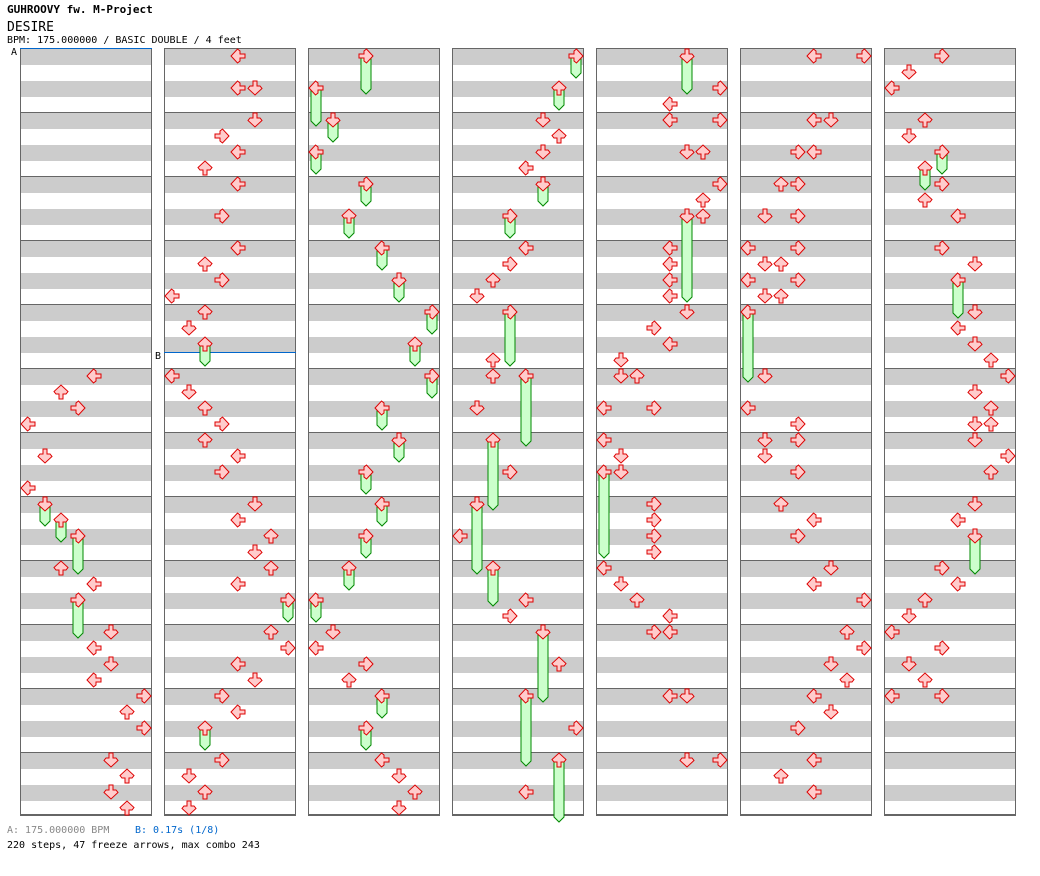 Image resolution: width=1040 pixels, height=876 pixels. I want to click on marker-label-b: B, so click(158, 356).